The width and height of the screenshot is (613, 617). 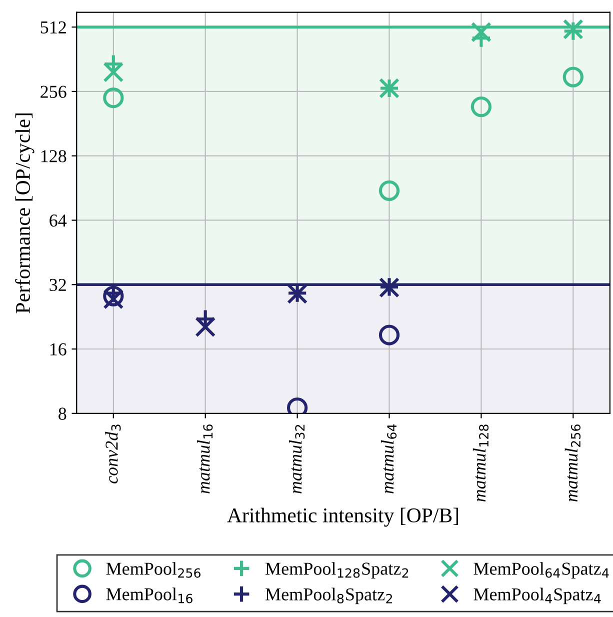 I want to click on x-axis-title: Arithmetic intensity [OP/B], so click(x=342, y=517).